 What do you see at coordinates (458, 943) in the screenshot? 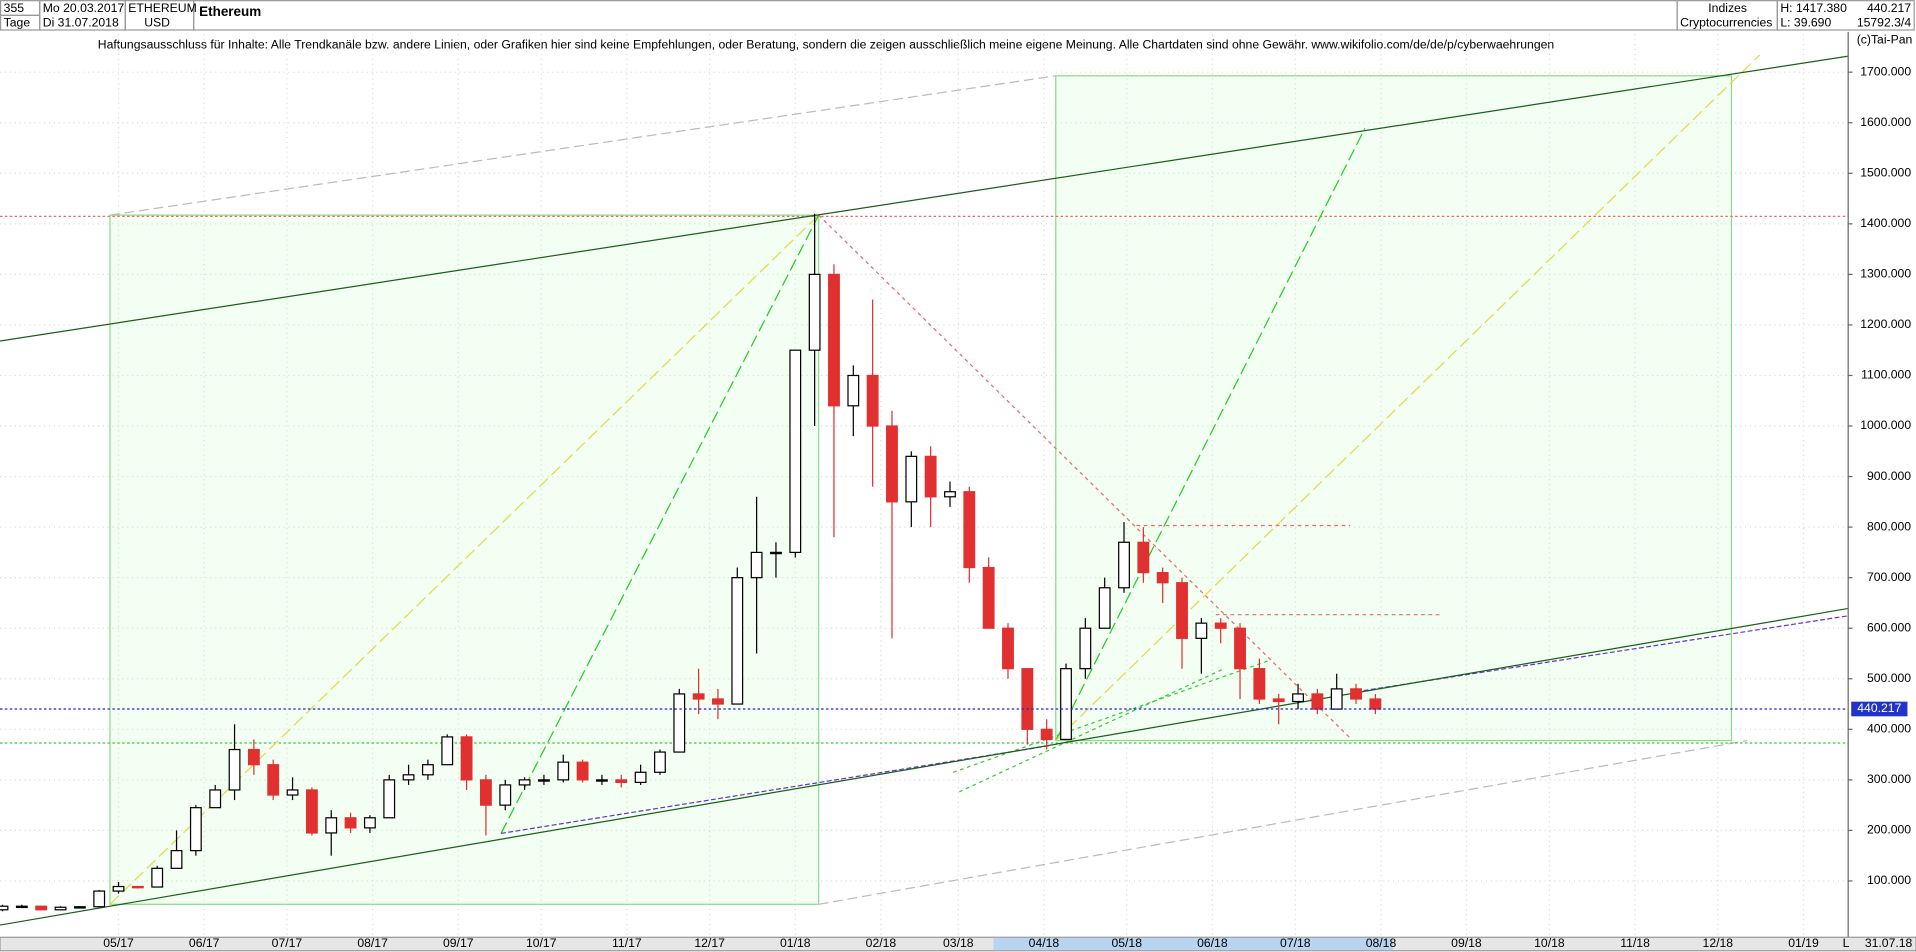
I see `x-tick-label: 09/17` at bounding box center [458, 943].